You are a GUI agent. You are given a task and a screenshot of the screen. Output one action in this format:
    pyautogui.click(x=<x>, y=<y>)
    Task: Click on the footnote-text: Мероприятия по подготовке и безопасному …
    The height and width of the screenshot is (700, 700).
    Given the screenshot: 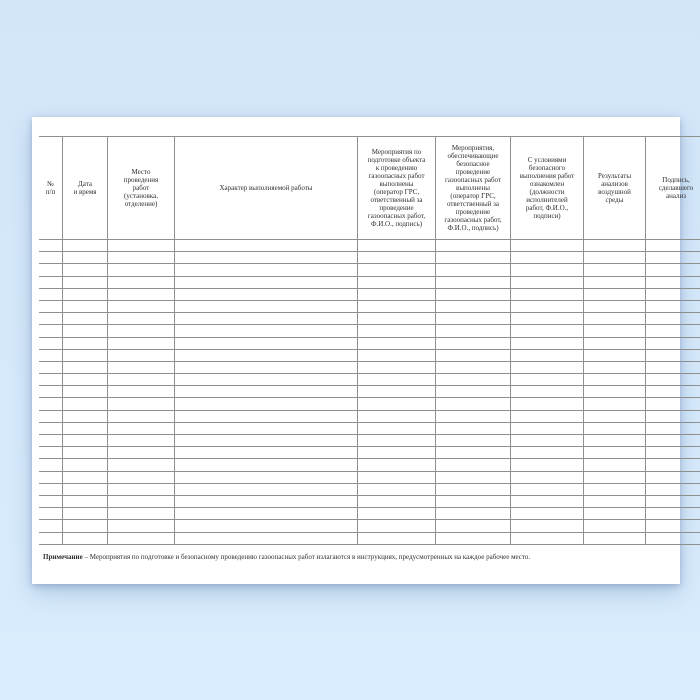 What is the action you would take?
    pyautogui.click(x=310, y=557)
    